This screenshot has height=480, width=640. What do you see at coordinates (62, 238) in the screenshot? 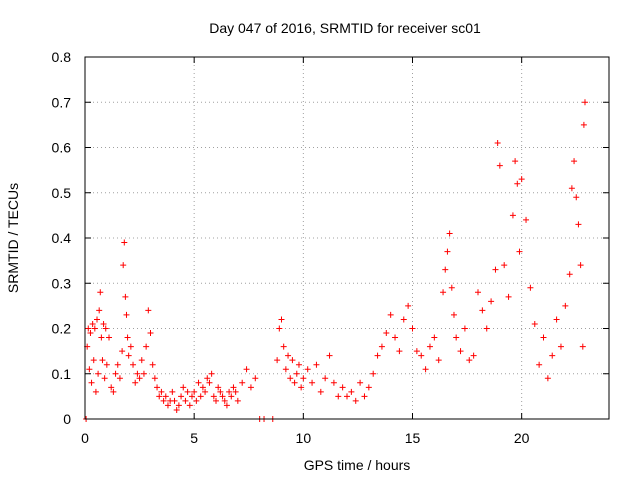
I see `y-tick-label: 0.4` at bounding box center [62, 238].